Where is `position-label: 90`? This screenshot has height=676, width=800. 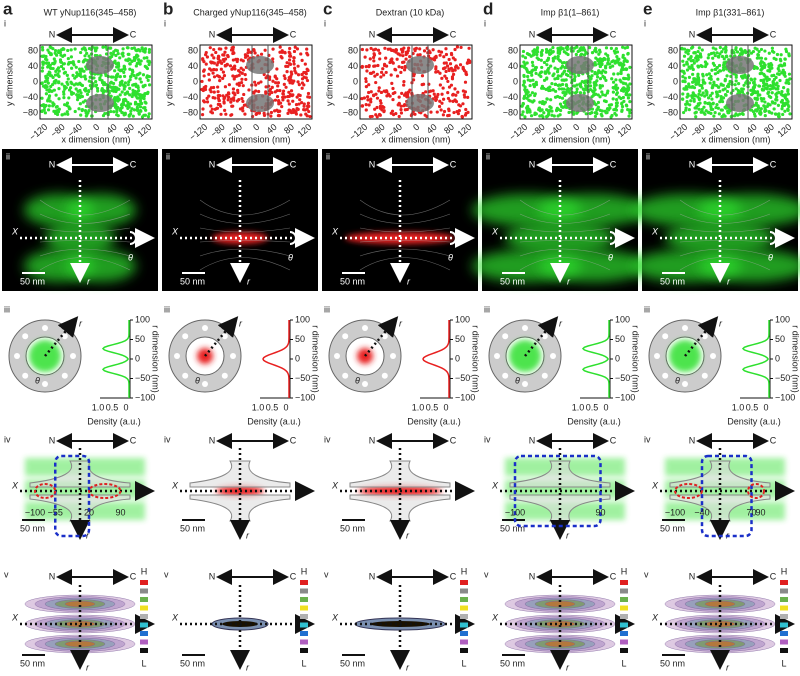
position-label: 90 is located at coordinates (760, 512).